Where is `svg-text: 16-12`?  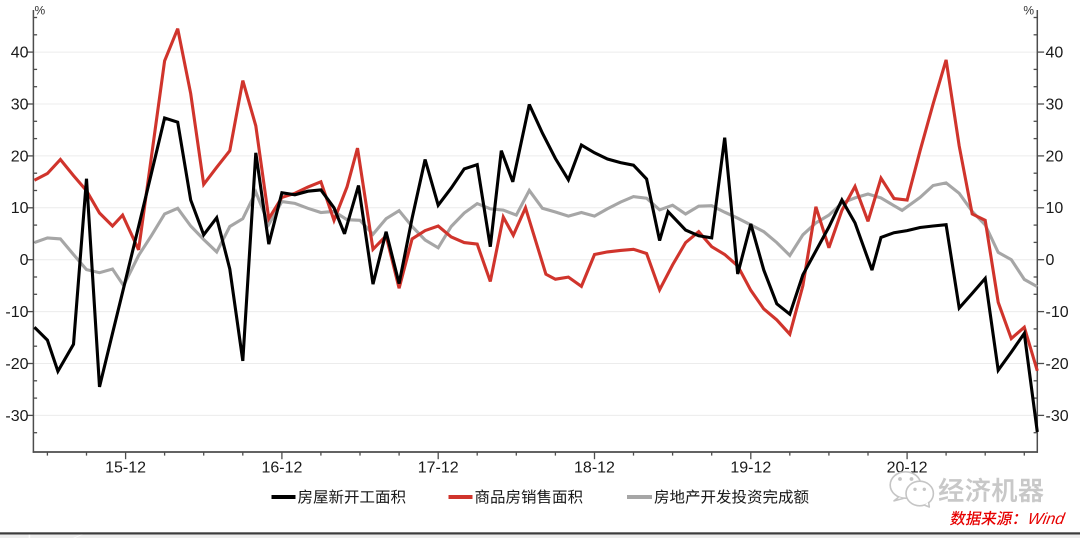
svg-text: 16-12 is located at coordinates (281, 468).